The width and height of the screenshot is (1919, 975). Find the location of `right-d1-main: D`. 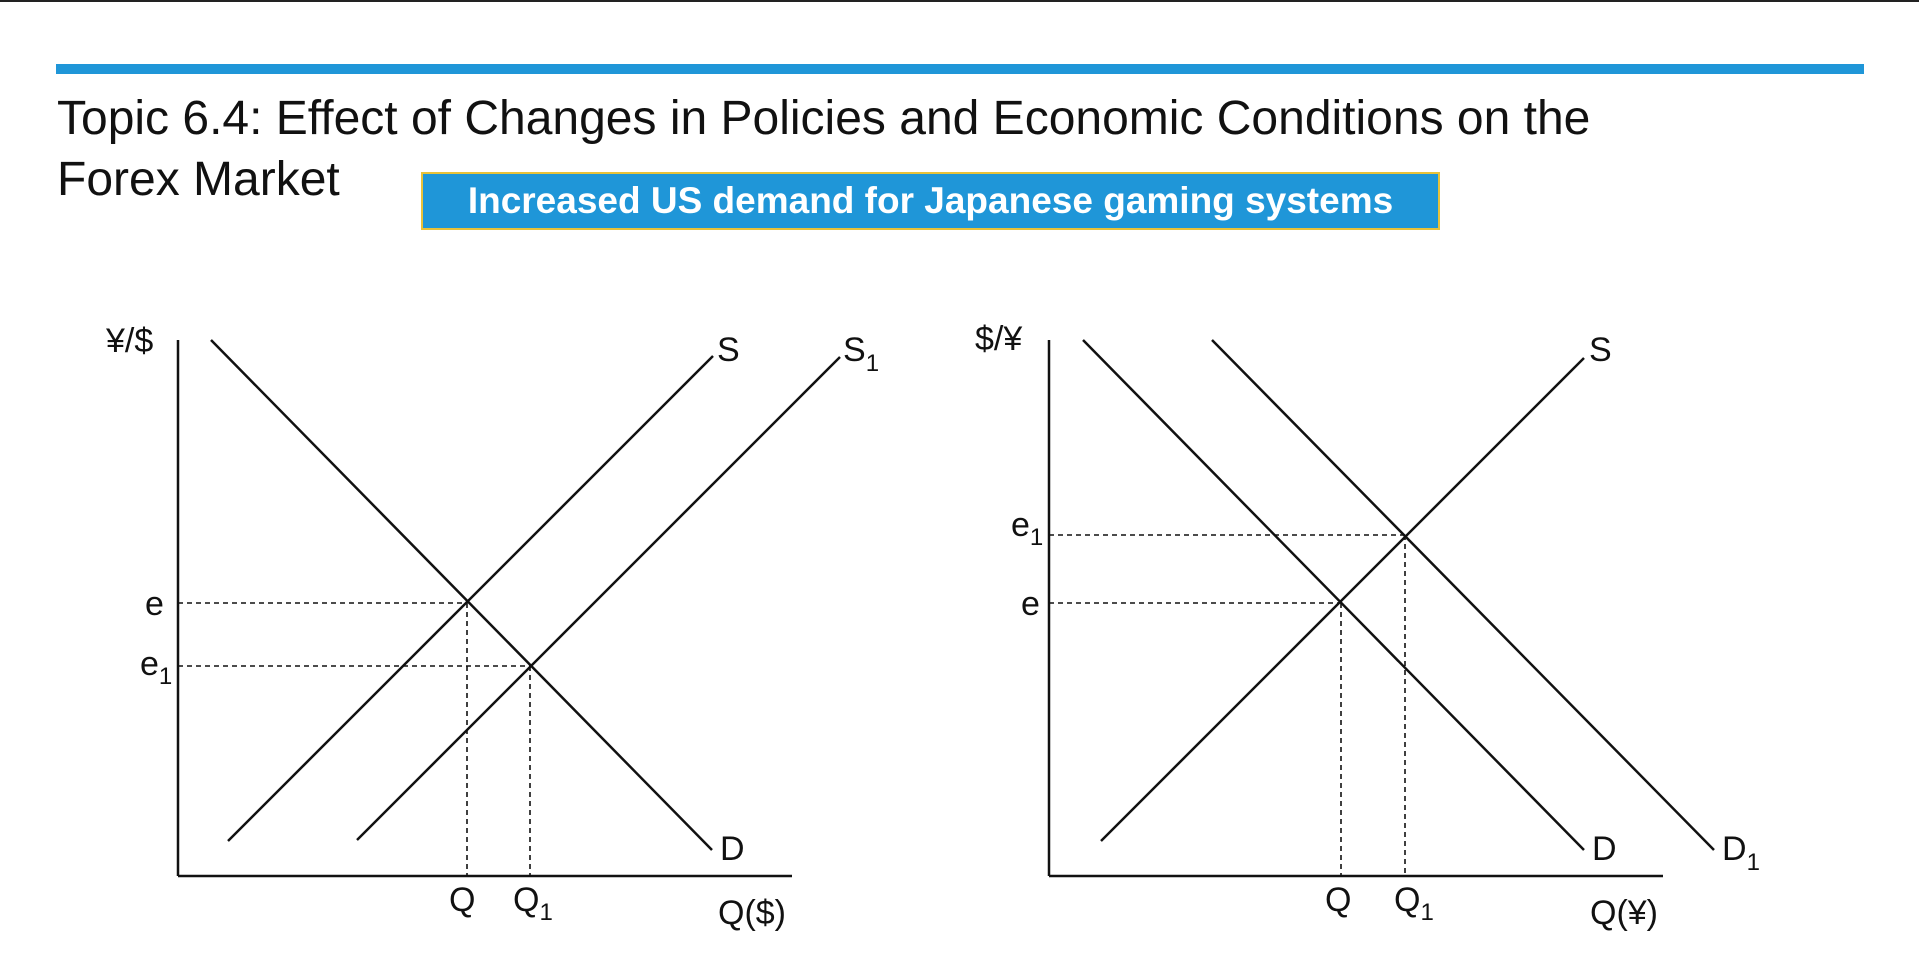

right-d1-main: D is located at coordinates (1734, 849).